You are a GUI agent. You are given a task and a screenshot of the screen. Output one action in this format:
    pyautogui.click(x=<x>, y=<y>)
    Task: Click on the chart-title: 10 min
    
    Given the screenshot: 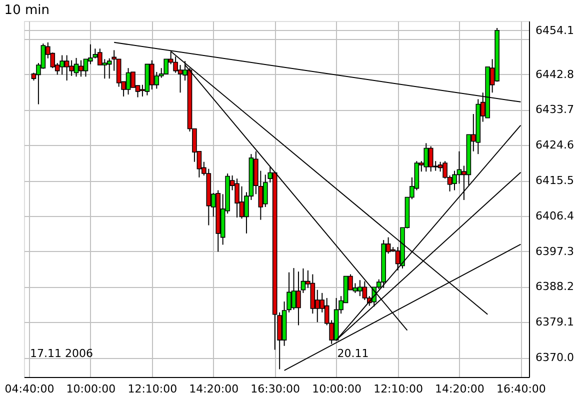 What is the action you would take?
    pyautogui.click(x=27, y=10)
    